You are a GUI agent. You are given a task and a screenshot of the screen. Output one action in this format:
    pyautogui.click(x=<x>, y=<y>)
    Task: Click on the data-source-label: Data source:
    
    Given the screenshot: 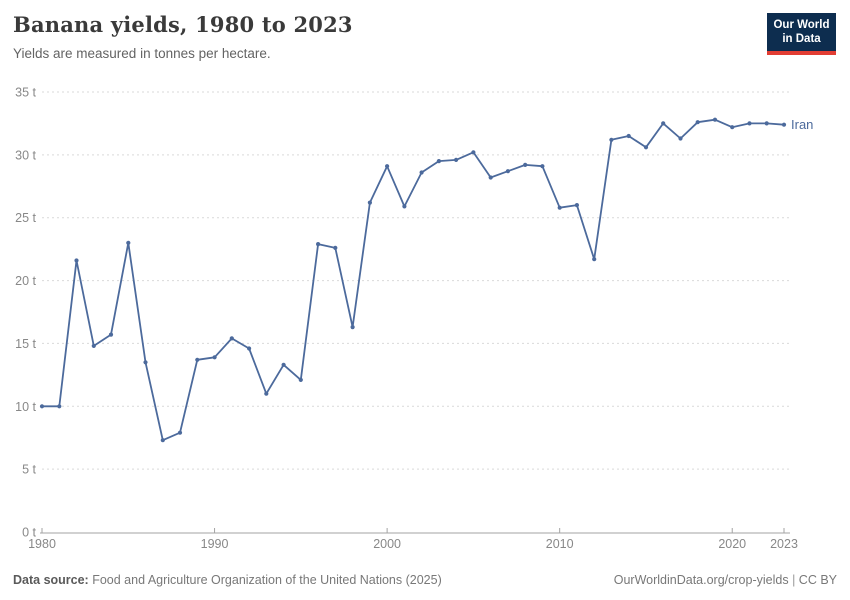 What is the action you would take?
    pyautogui.click(x=51, y=580)
    